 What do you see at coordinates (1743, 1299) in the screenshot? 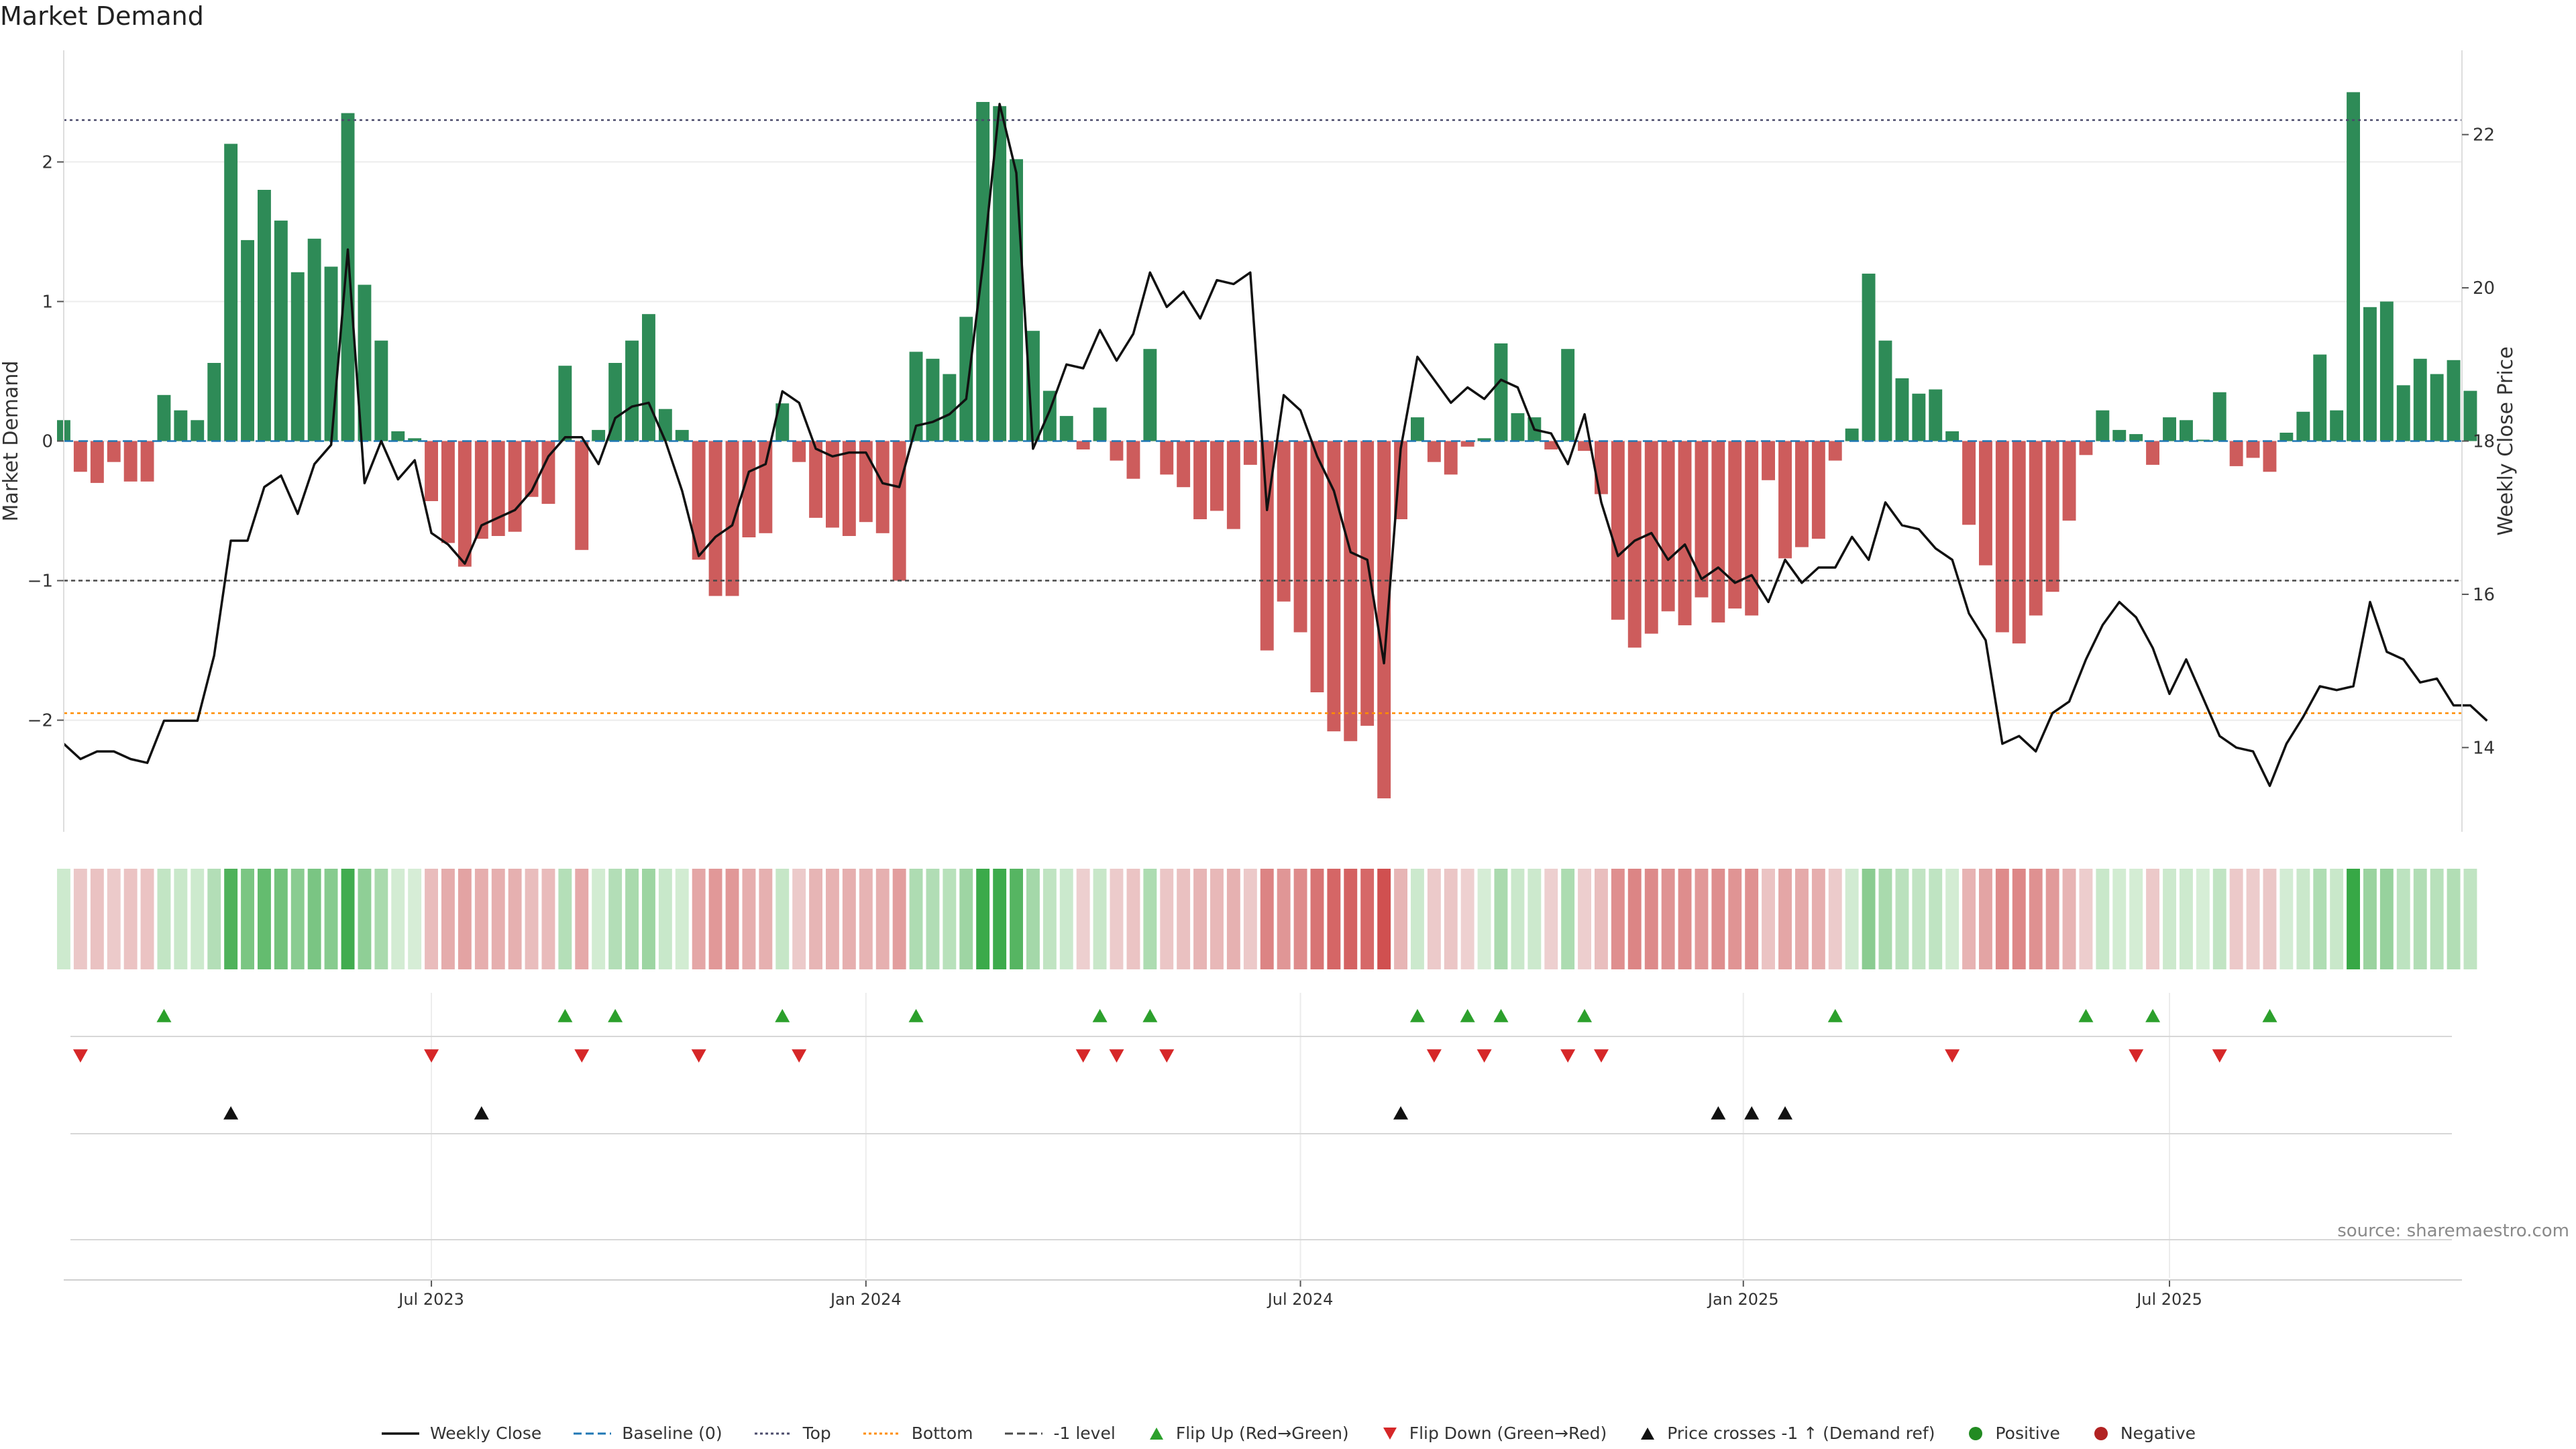
I see `x-tick-label: Jan 2025` at bounding box center [1743, 1299].